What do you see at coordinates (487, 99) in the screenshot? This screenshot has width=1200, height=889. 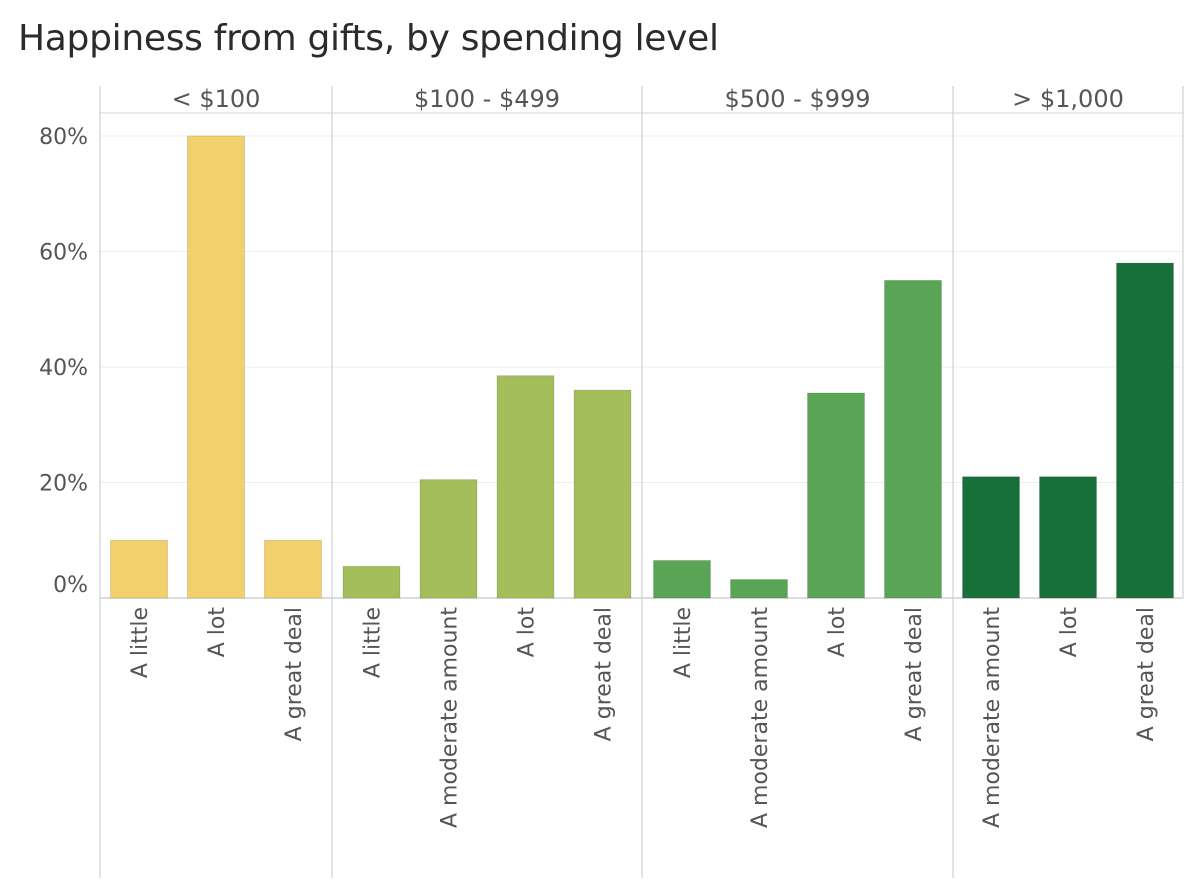 I see `panel-header-label: $100 - $499` at bounding box center [487, 99].